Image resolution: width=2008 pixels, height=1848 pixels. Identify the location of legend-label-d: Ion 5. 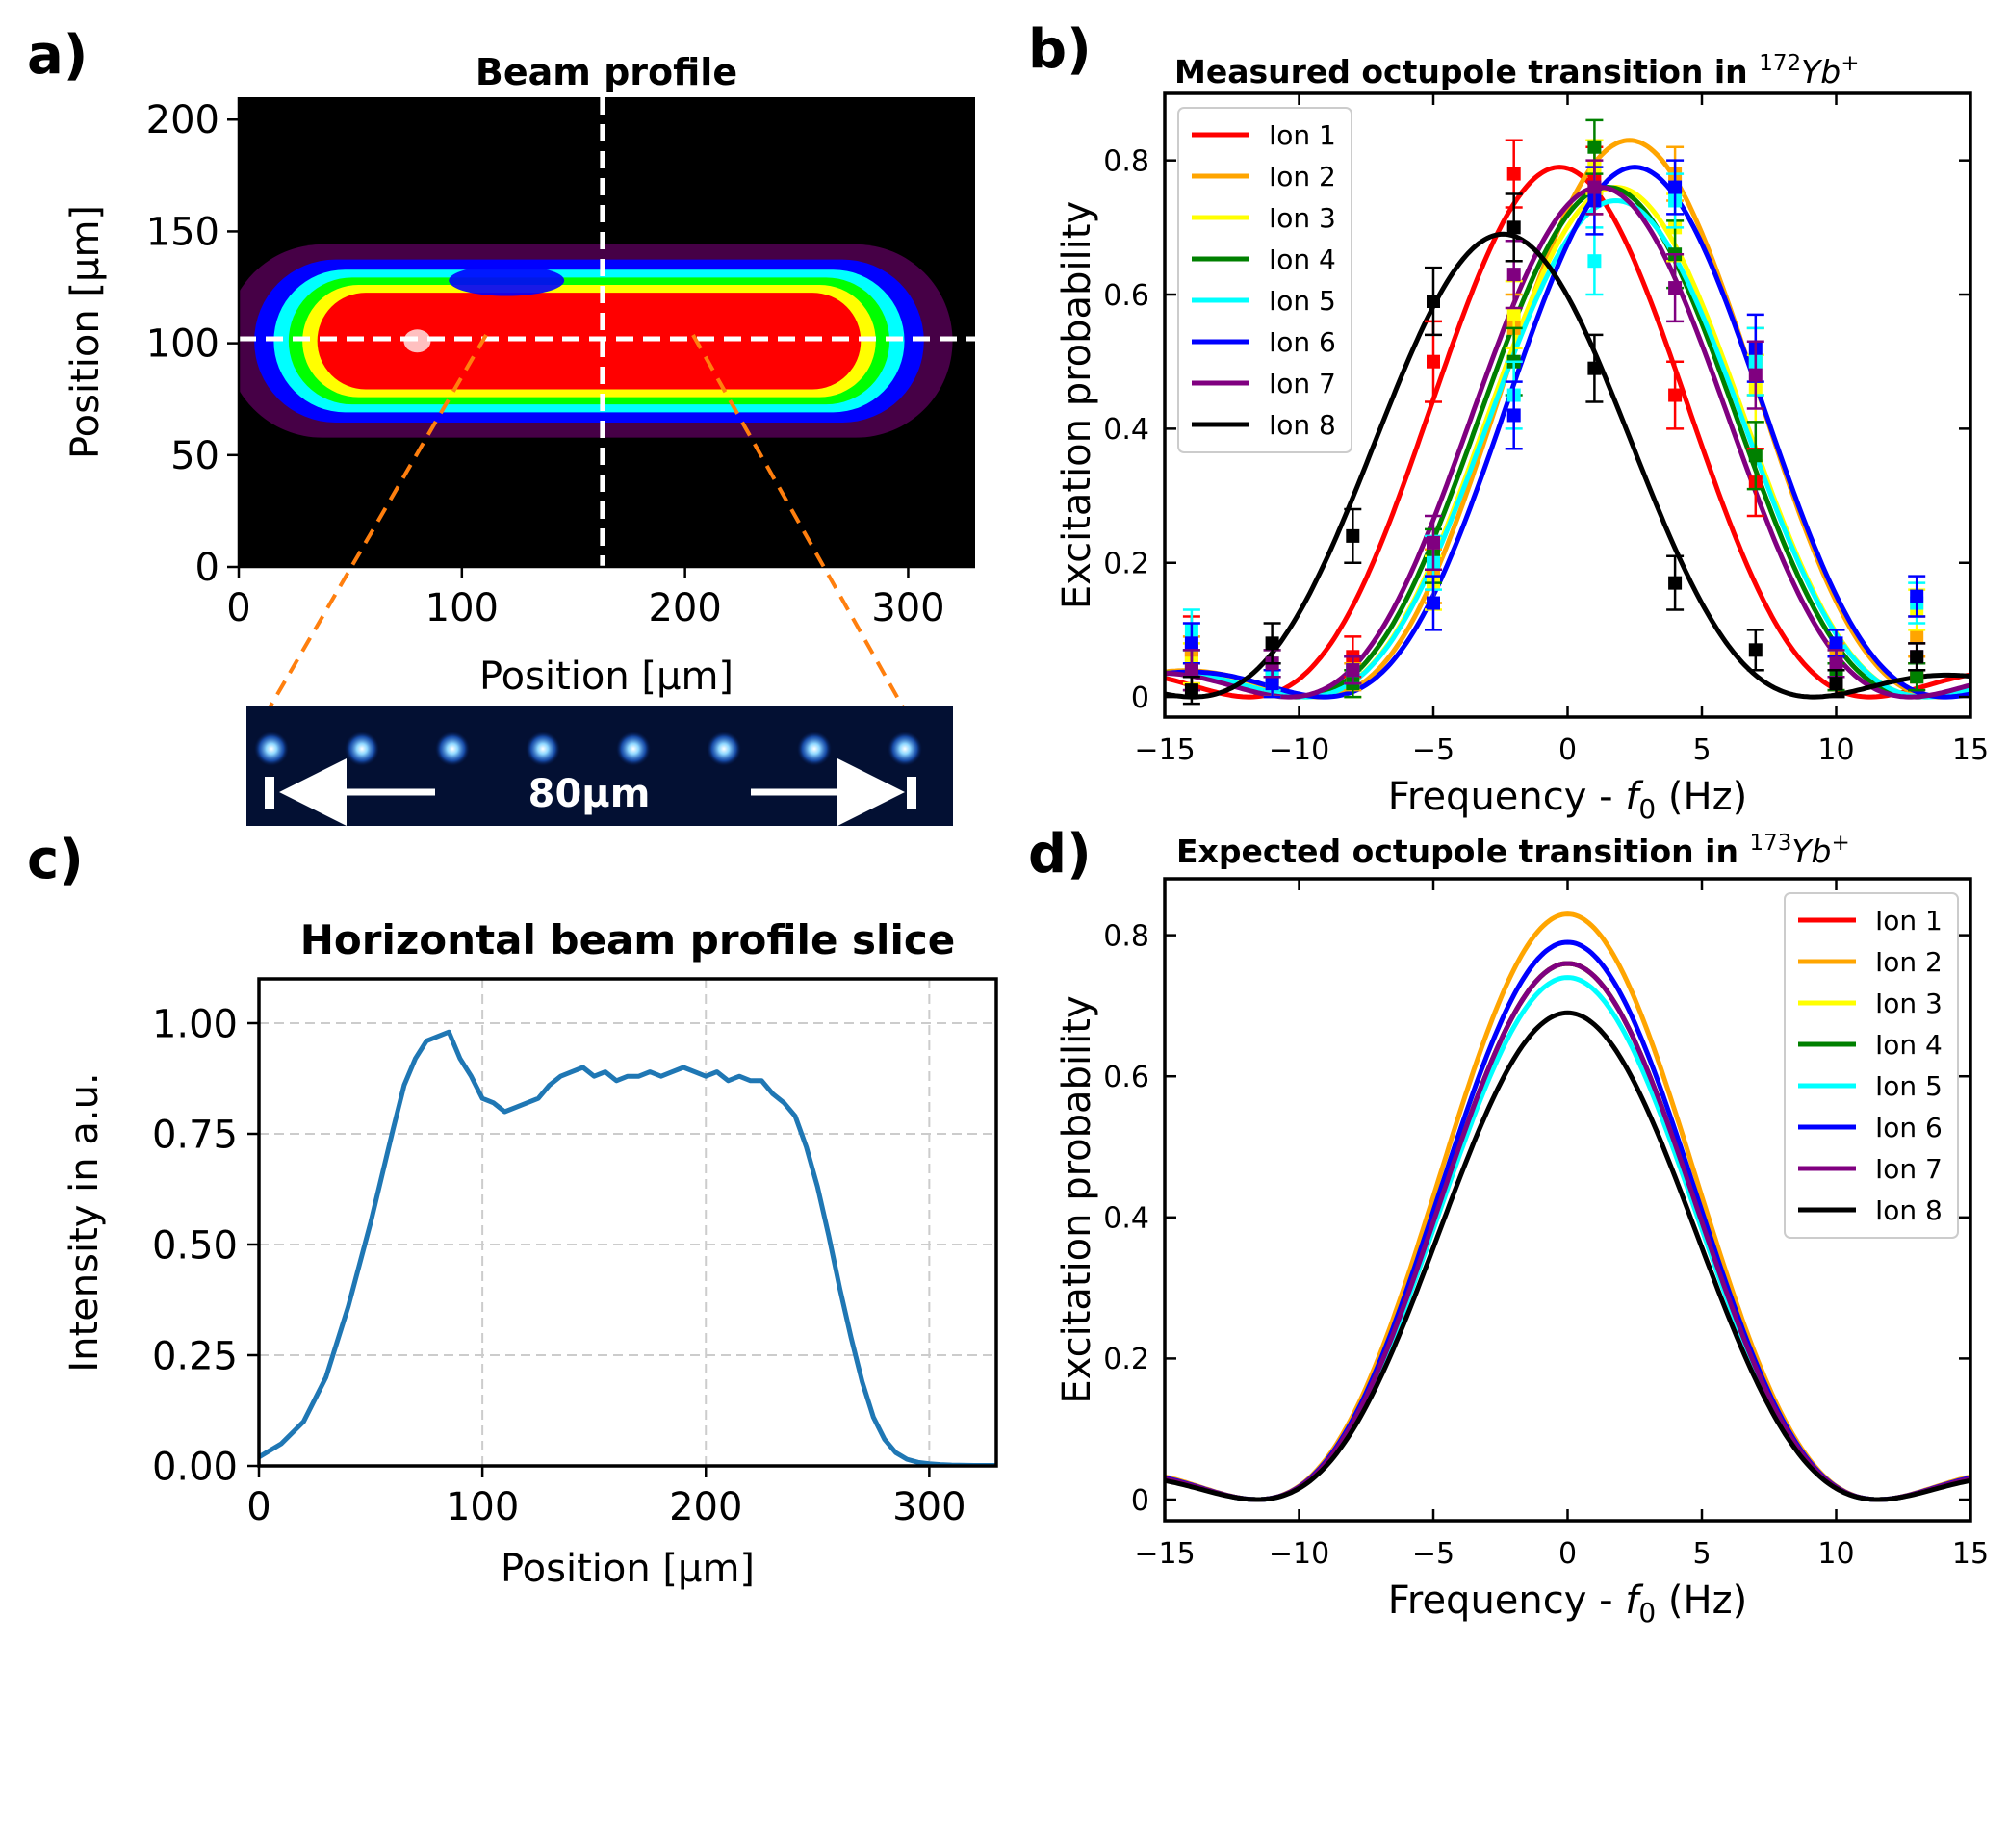
(1909, 1086).